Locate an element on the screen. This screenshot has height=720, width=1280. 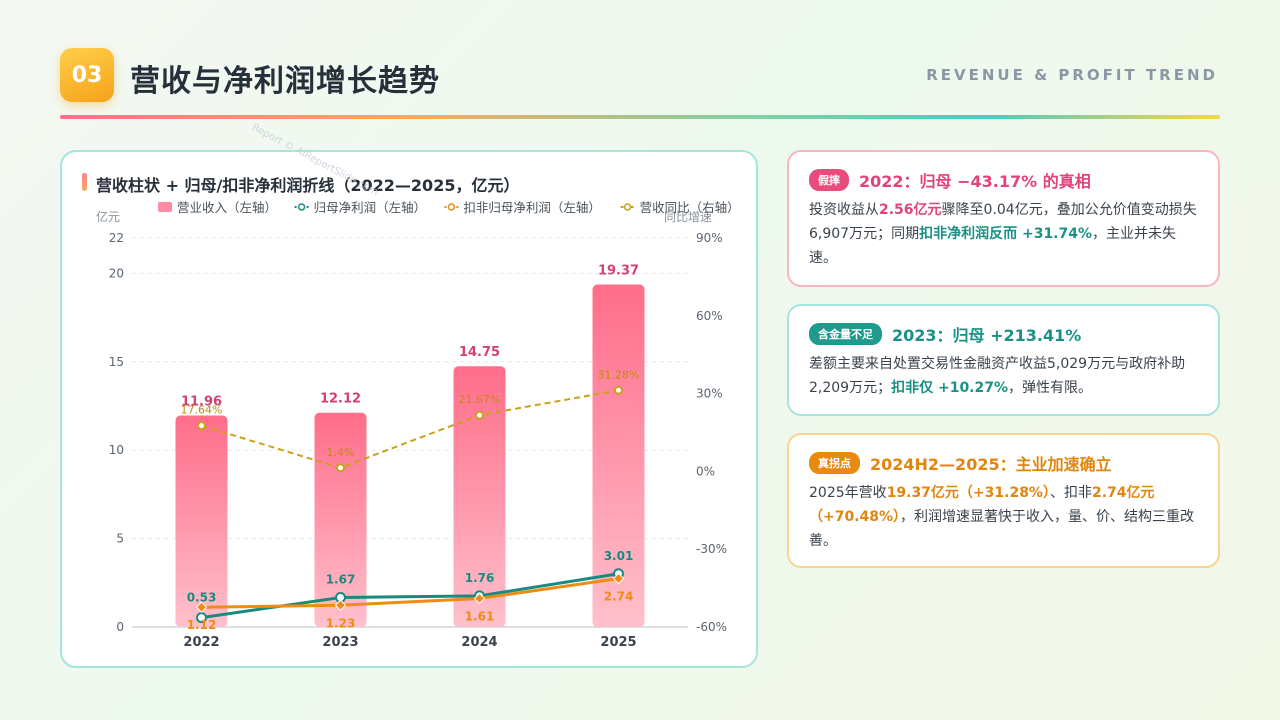
line-value-label: 1.12 is located at coordinates (202, 625).